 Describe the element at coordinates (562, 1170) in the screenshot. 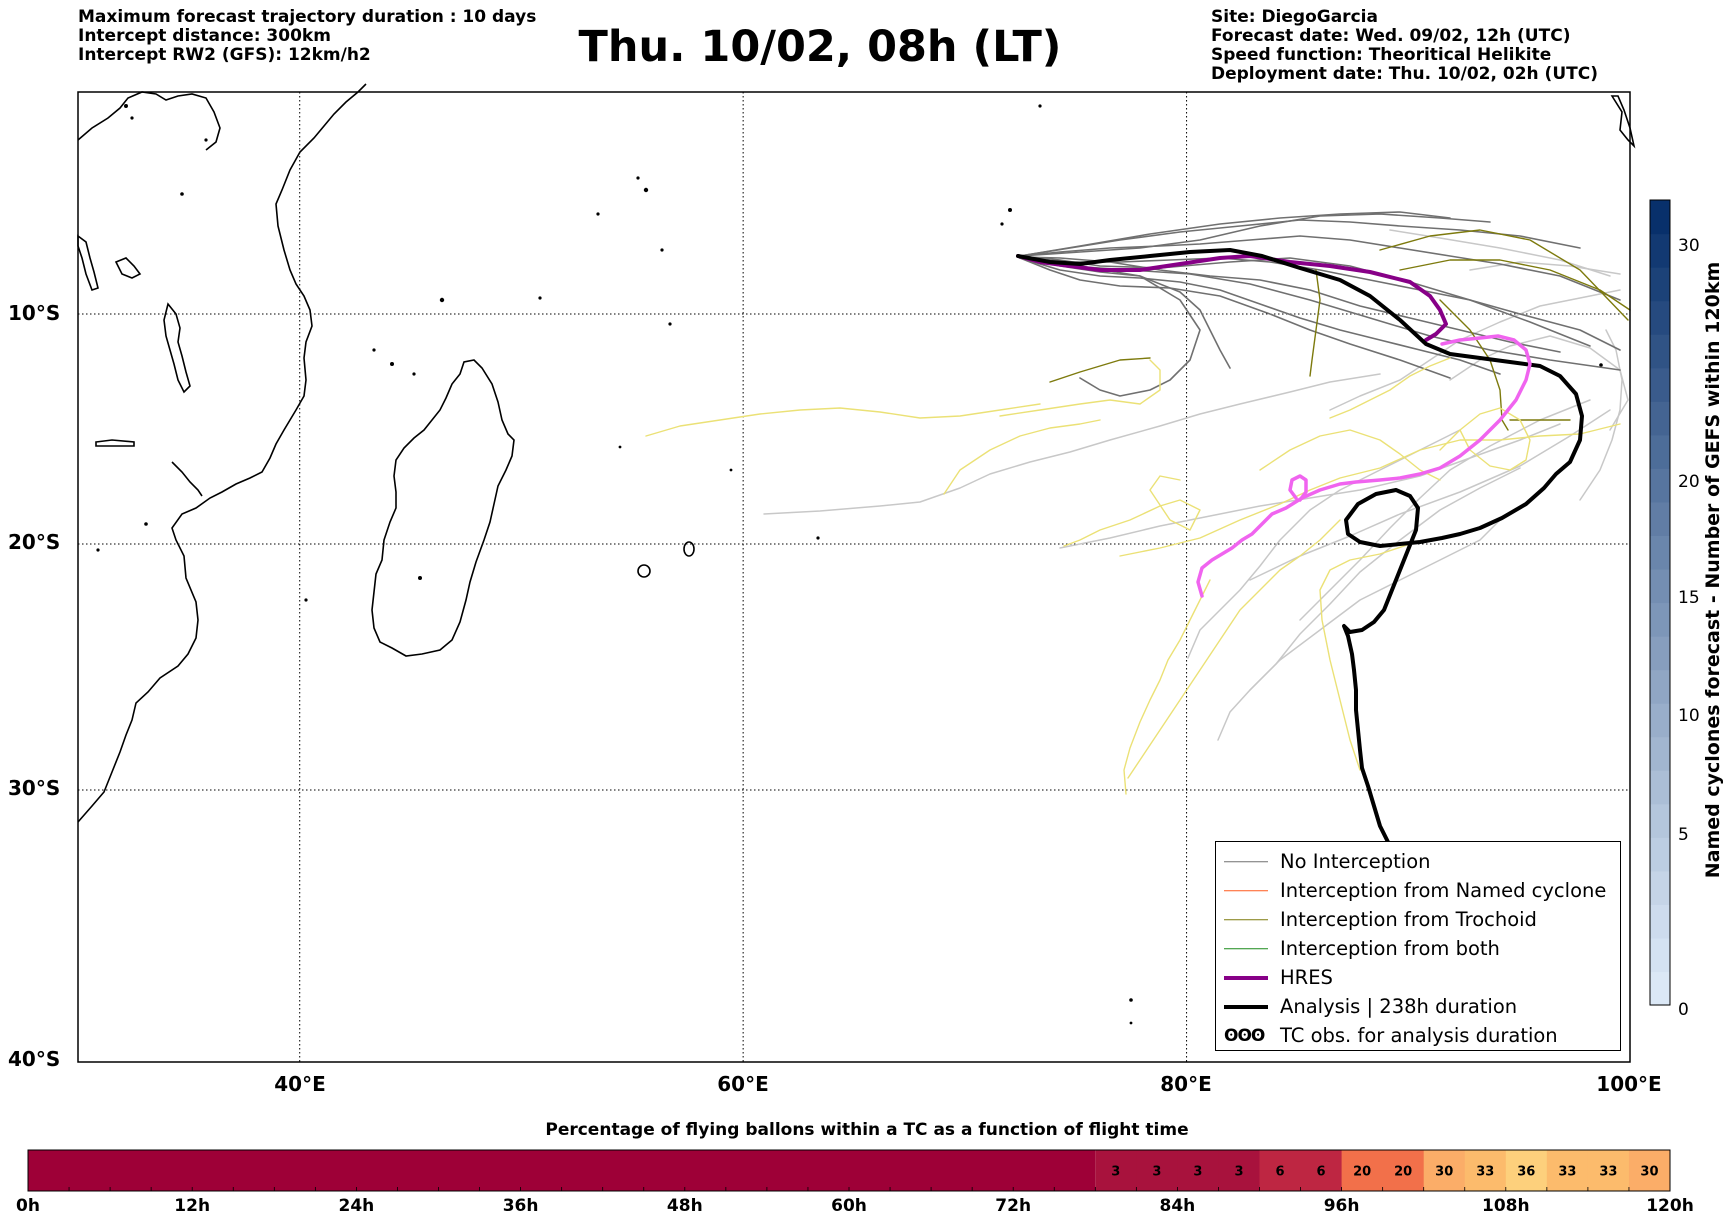

I see `flight-time-zero-segment` at that location.